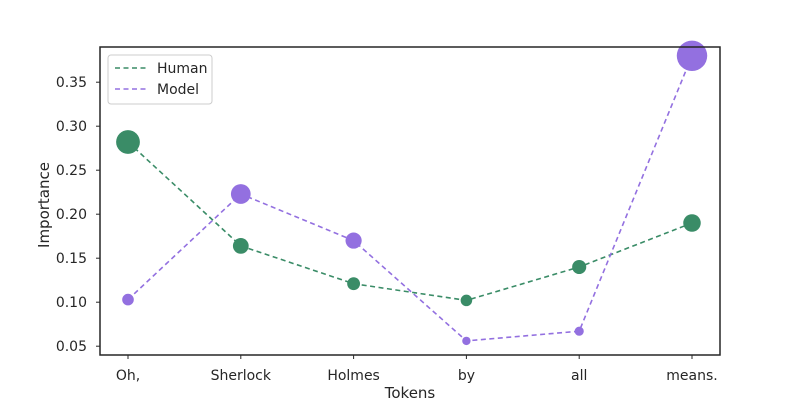 The height and width of the screenshot is (400, 800). I want to click on legend-human-label: Human, so click(182, 69).